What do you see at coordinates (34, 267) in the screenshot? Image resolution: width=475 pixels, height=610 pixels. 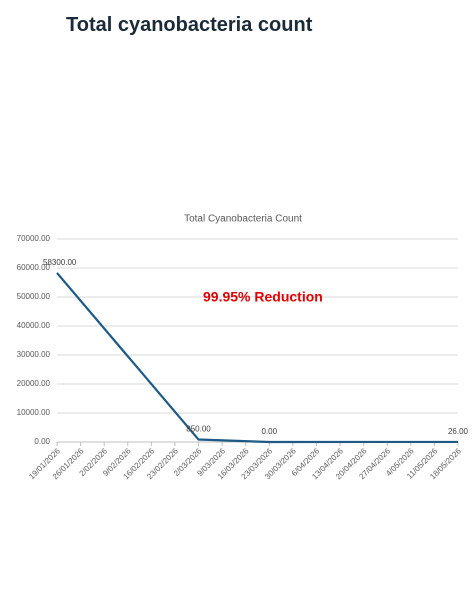 I see `y-tick-label: 60000.00` at bounding box center [34, 267].